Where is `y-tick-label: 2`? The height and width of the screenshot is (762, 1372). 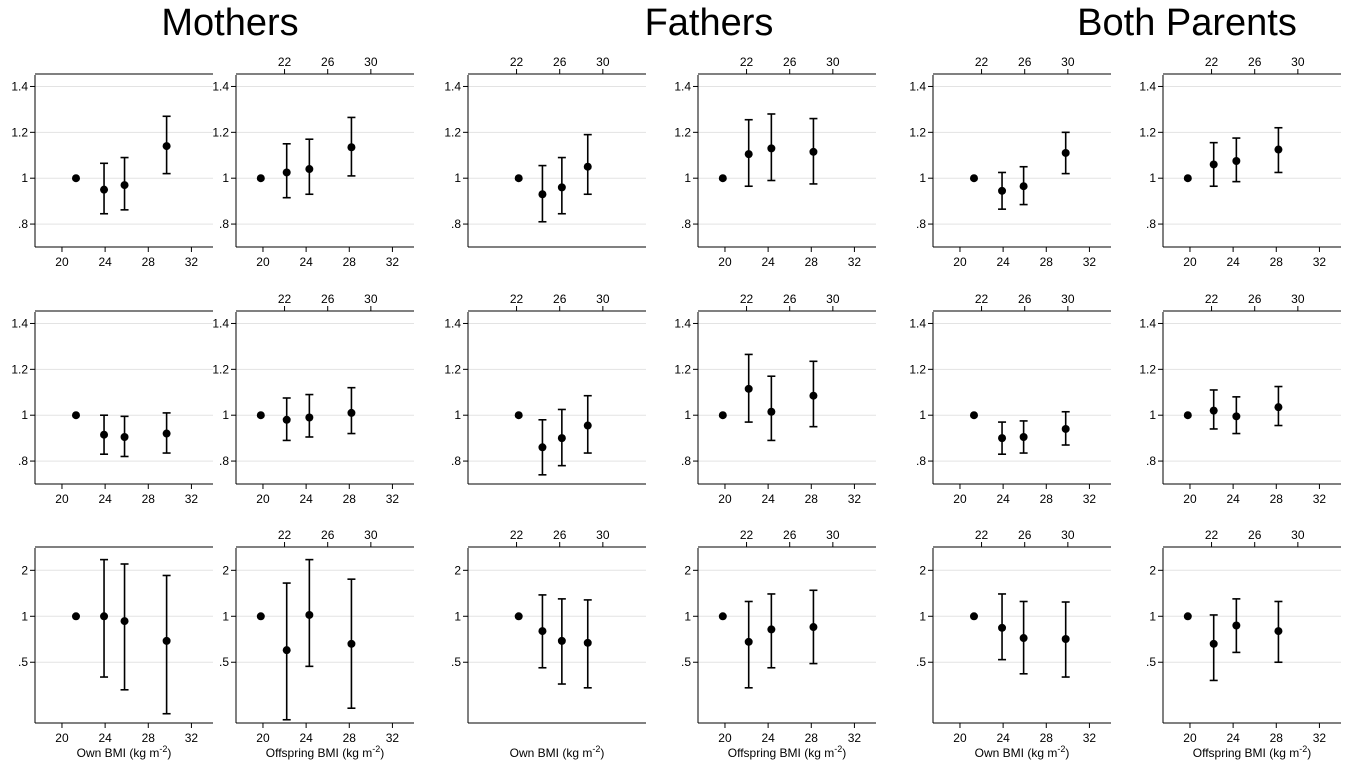
y-tick-label: 2 is located at coordinates (225, 570).